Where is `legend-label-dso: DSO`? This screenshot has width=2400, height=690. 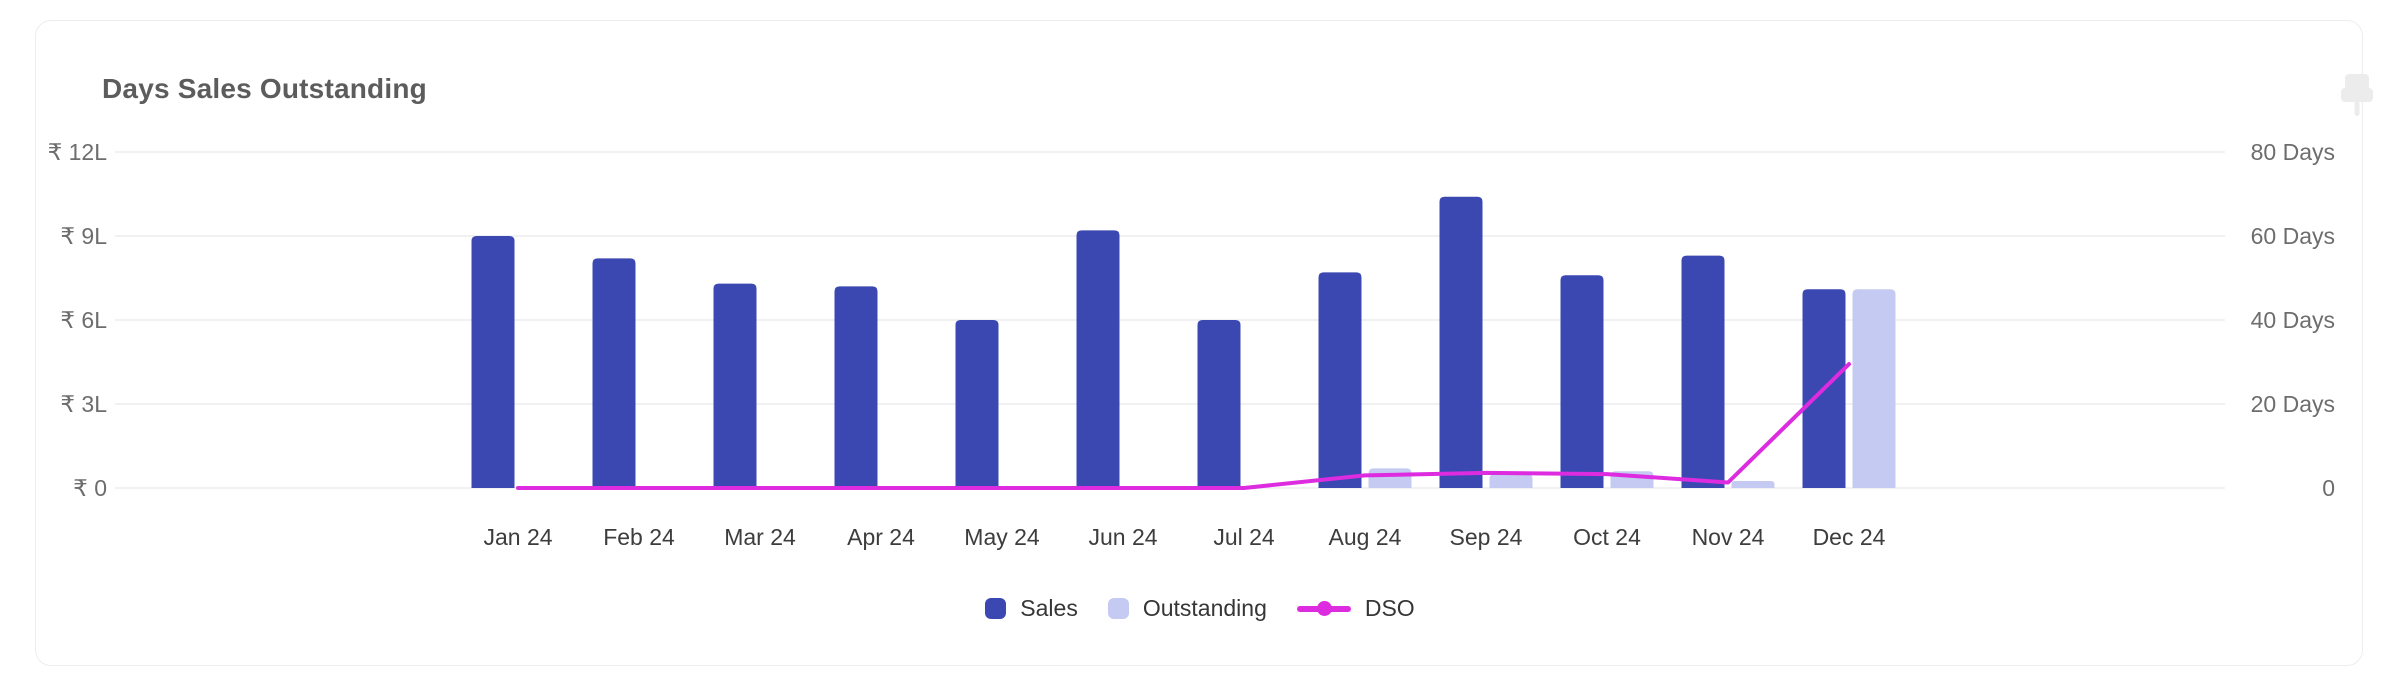 legend-label-dso: DSO is located at coordinates (1389, 608).